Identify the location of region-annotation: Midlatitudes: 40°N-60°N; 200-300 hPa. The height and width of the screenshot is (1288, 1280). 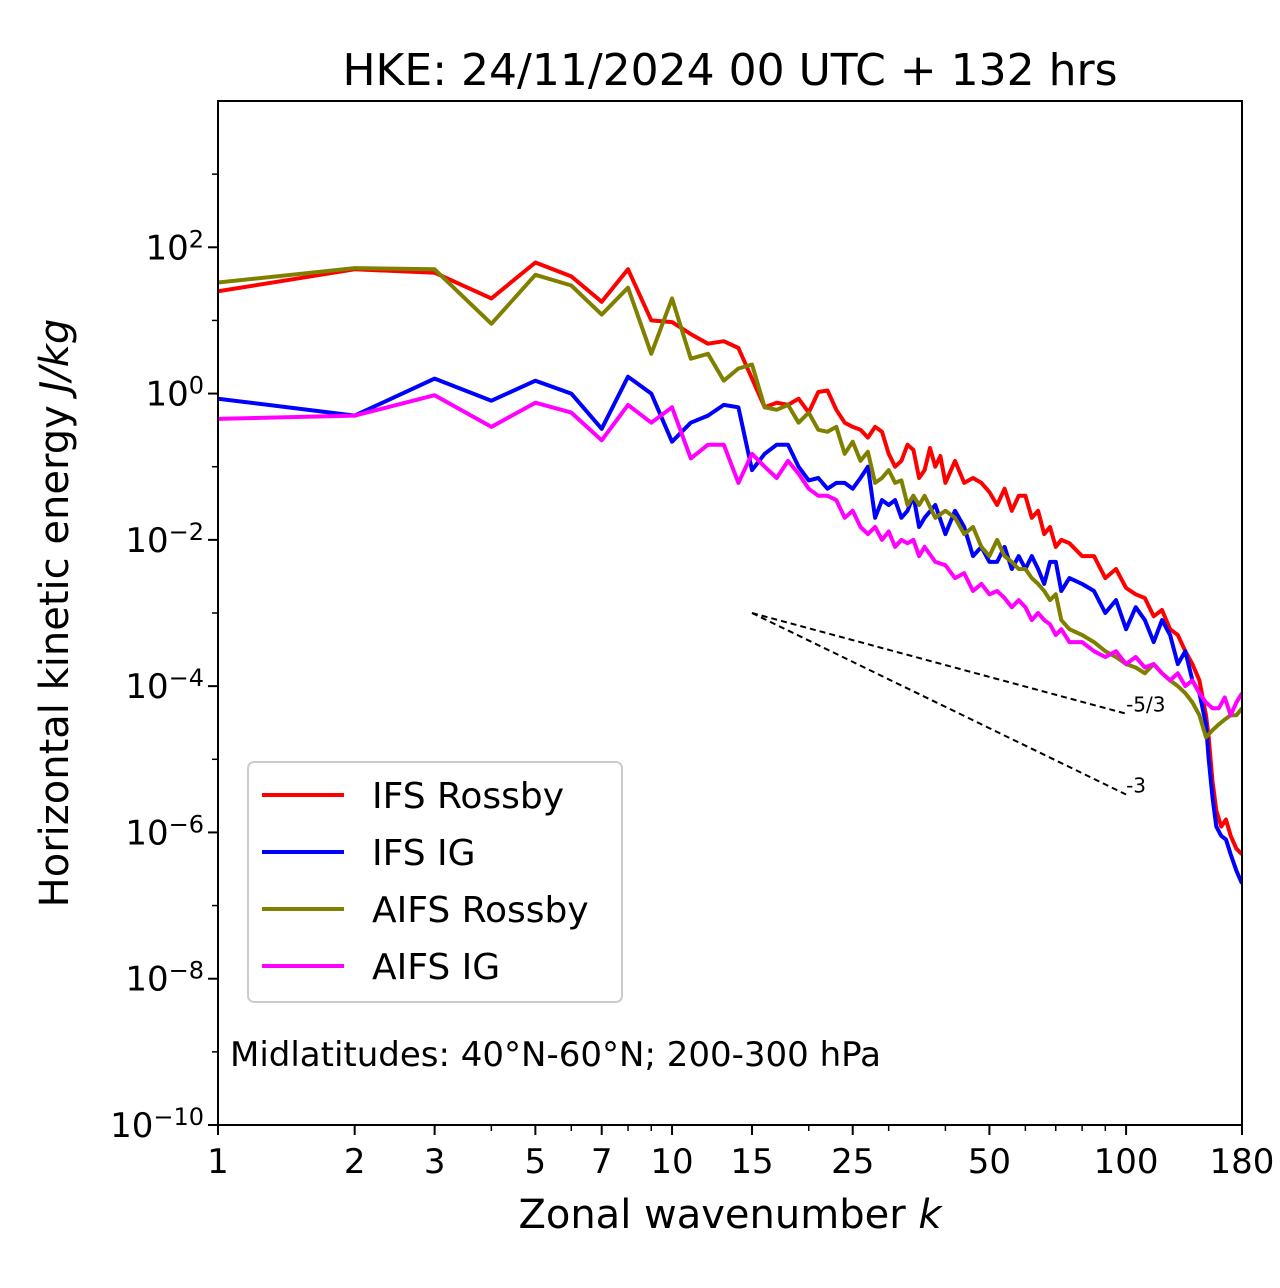
(555, 1055).